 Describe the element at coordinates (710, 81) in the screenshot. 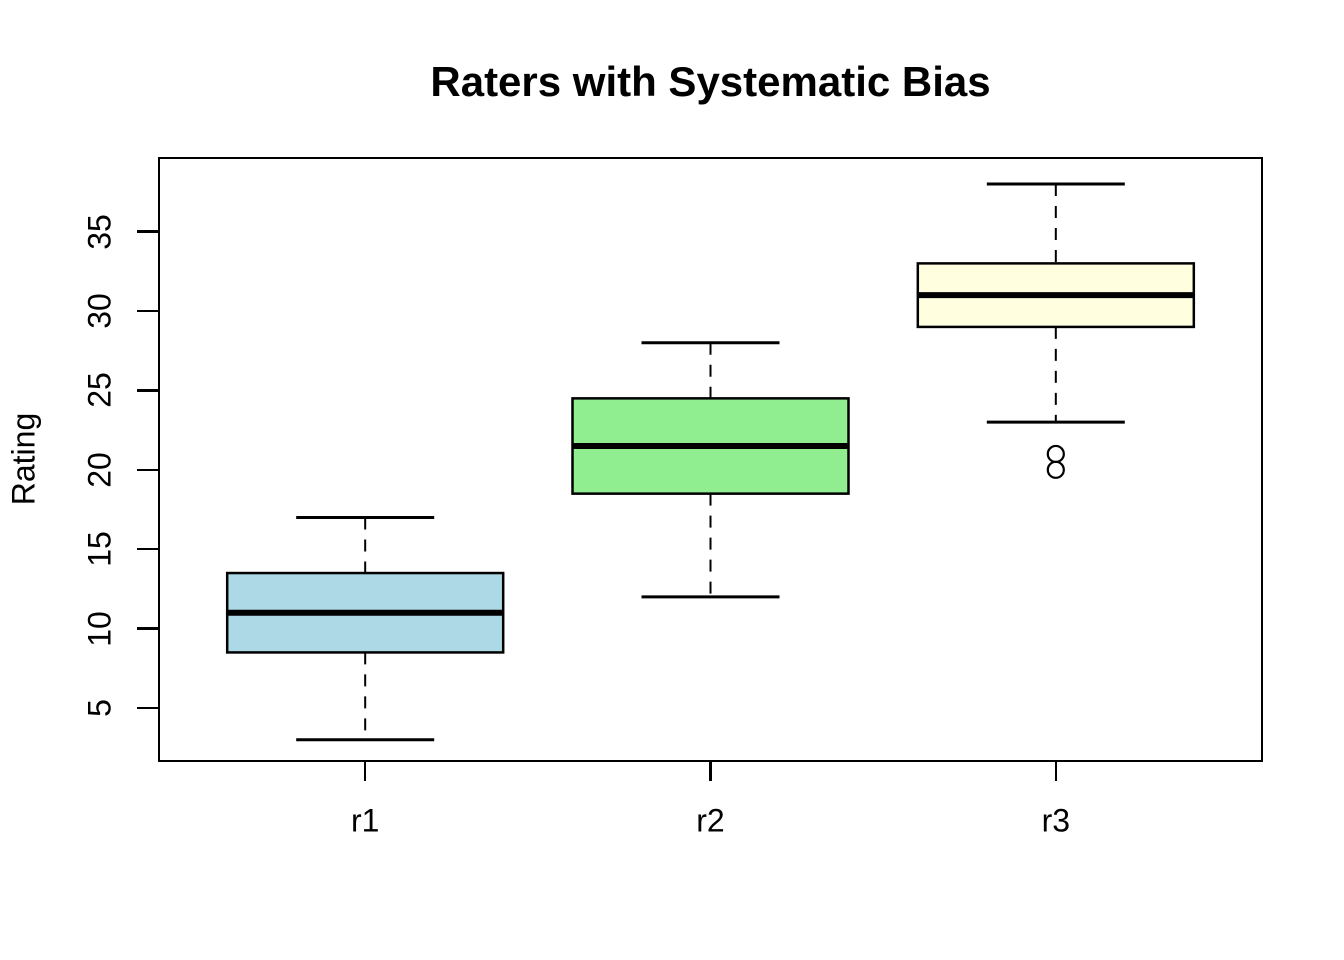

I see `chart-title: Raters with Systematic Bias` at that location.